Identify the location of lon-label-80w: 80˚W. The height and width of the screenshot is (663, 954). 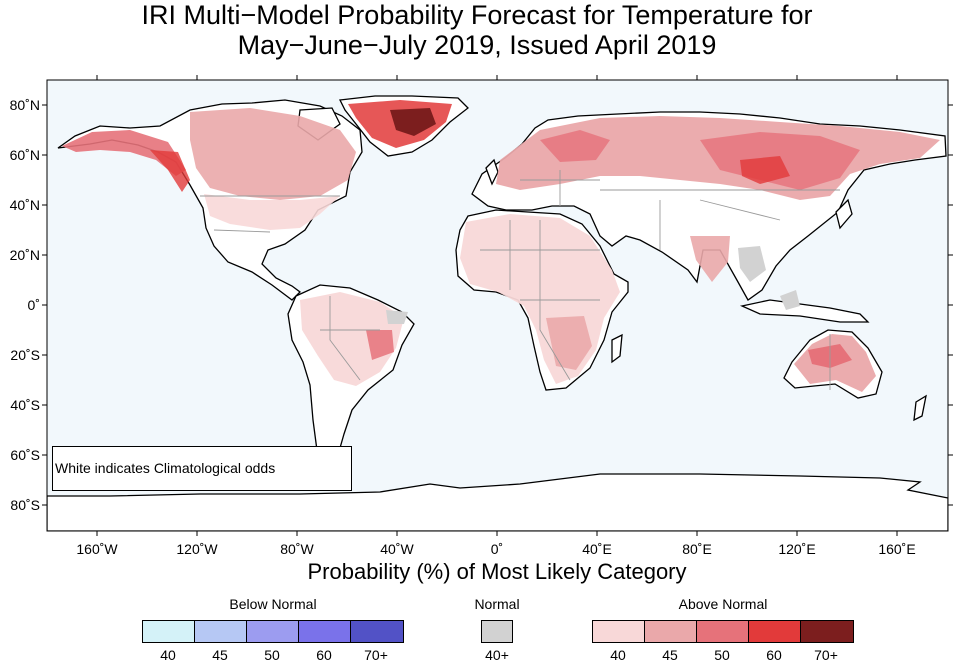
(297, 549).